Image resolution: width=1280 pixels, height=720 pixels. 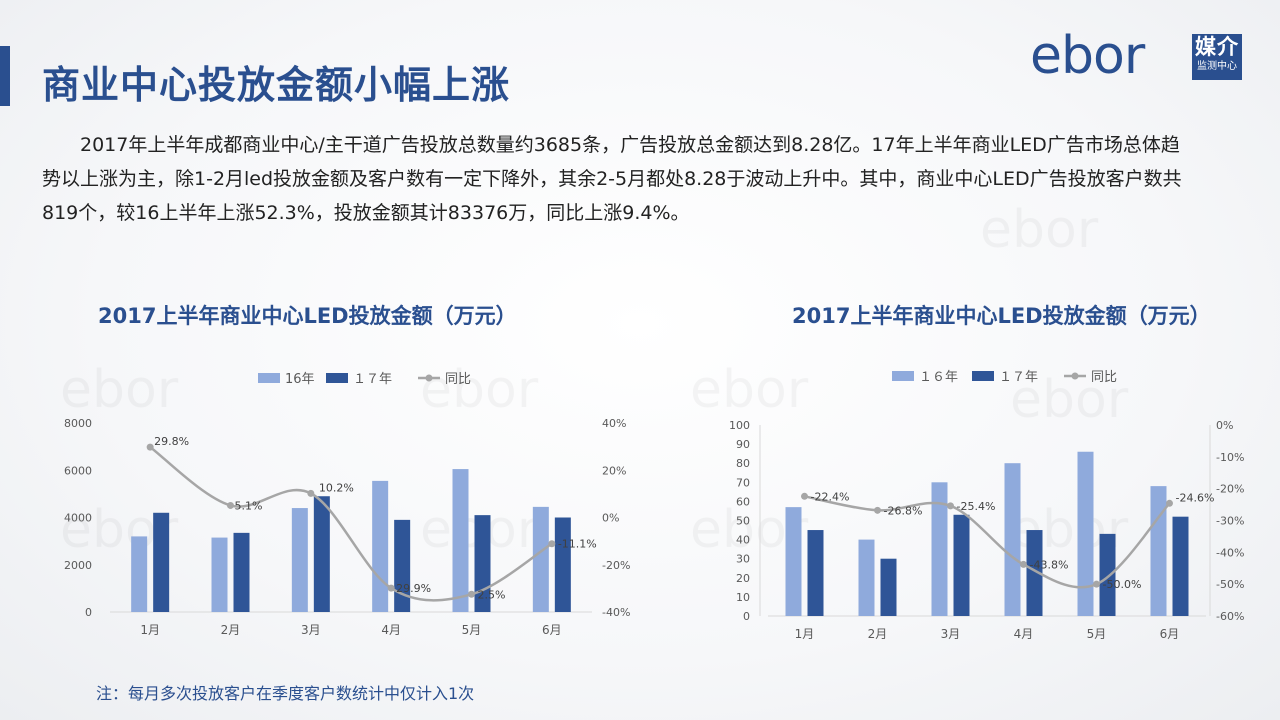 I want to click on y-right-tick-label: -50%, so click(x=1230, y=584).